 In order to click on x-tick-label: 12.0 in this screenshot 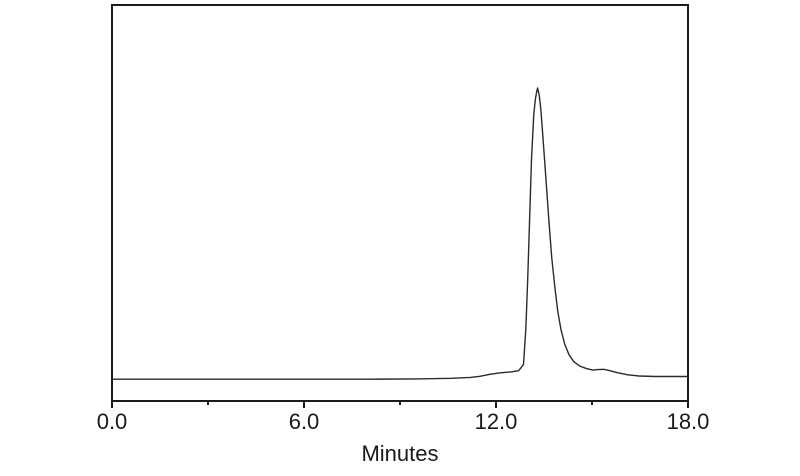, I will do `click(496, 421)`.